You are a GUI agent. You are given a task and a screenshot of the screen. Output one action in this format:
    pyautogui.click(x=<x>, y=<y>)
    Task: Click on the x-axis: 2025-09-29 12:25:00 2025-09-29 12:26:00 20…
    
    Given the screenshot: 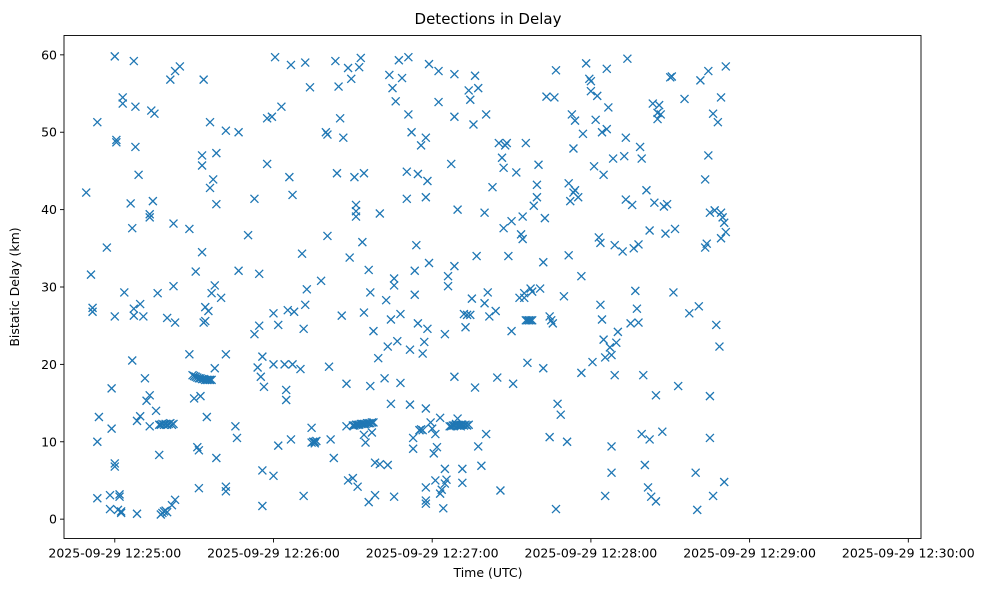 What is the action you would take?
    pyautogui.click(x=511, y=549)
    